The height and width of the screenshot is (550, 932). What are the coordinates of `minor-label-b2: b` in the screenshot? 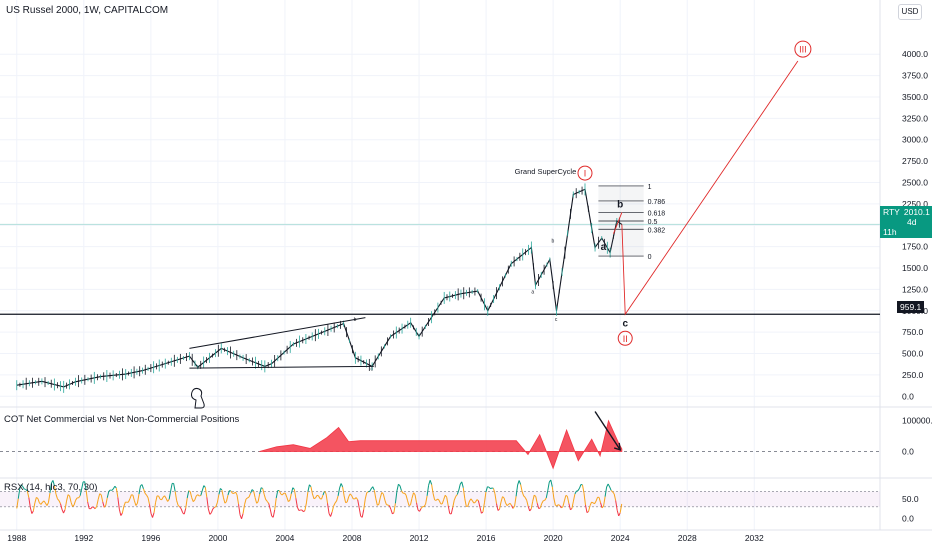 It's located at (552, 241).